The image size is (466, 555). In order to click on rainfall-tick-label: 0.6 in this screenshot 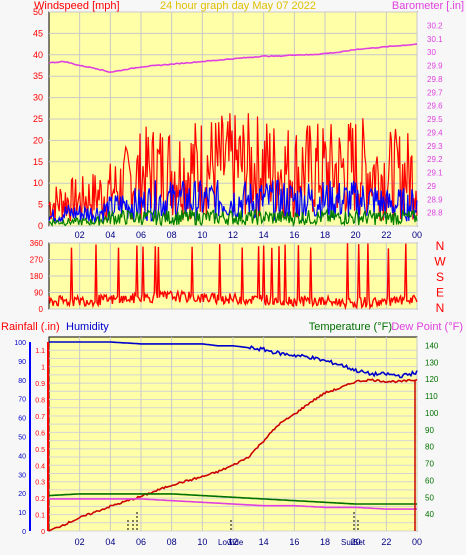, I will do `click(40, 433)`.